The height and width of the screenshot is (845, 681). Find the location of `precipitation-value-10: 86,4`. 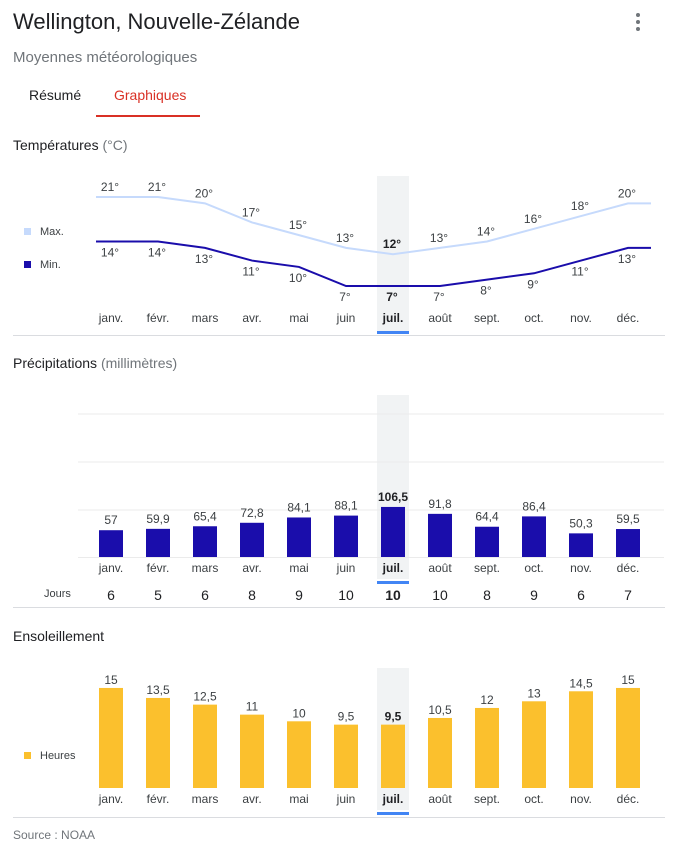

precipitation-value-10: 86,4 is located at coordinates (534, 506).